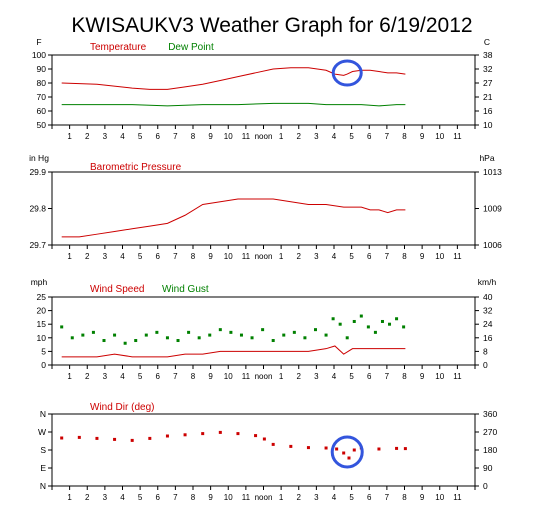 This screenshot has height=511, width=545. What do you see at coordinates (347, 73) in the screenshot?
I see `circle-marker` at bounding box center [347, 73].